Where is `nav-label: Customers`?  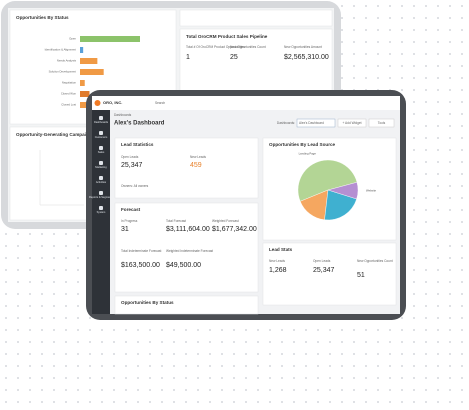
nav-label: Customers is located at coordinates (101, 137).